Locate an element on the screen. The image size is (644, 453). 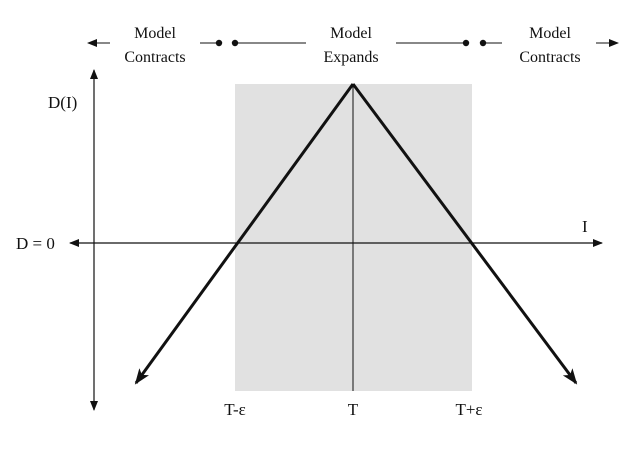
x-axis-label: I is located at coordinates (585, 226).